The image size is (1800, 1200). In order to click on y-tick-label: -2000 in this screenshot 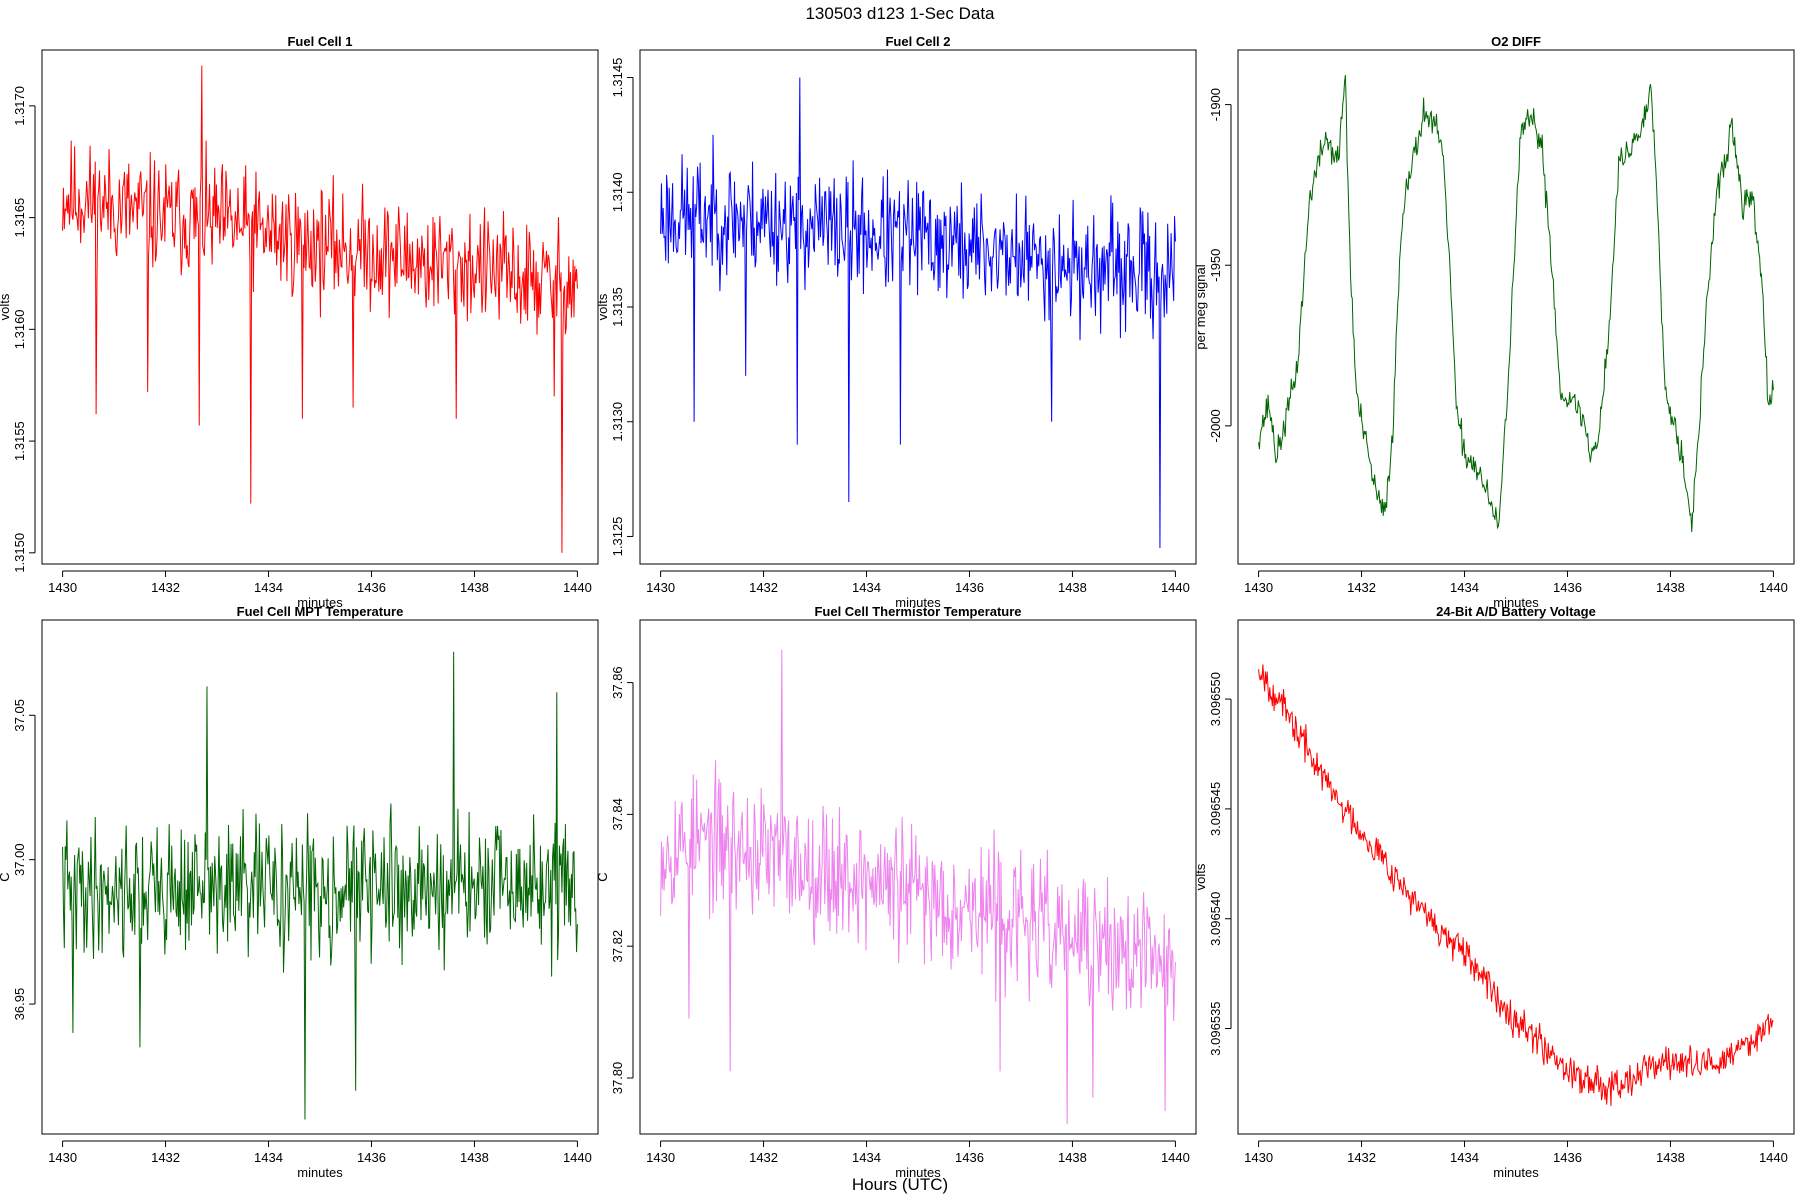, I will do `click(1215, 425)`.